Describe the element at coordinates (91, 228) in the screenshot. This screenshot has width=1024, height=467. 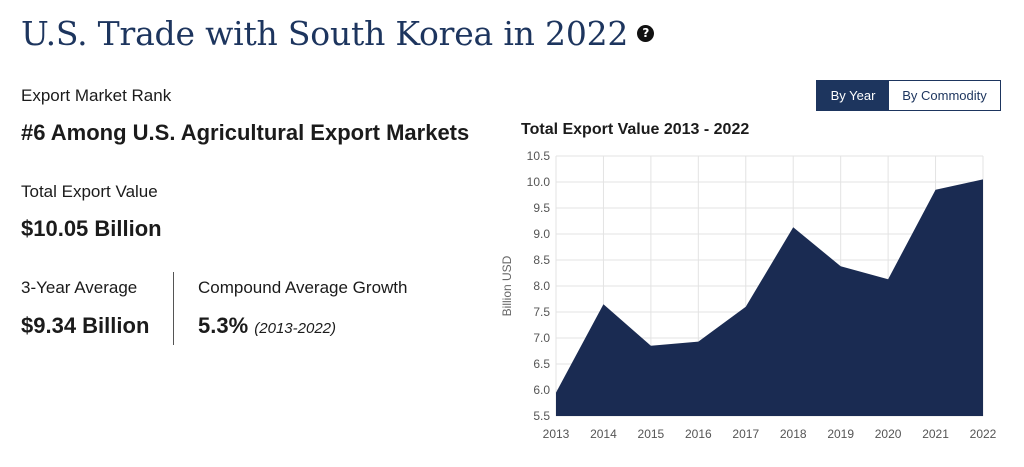
I see `total-export-value: $10.05 Billion` at that location.